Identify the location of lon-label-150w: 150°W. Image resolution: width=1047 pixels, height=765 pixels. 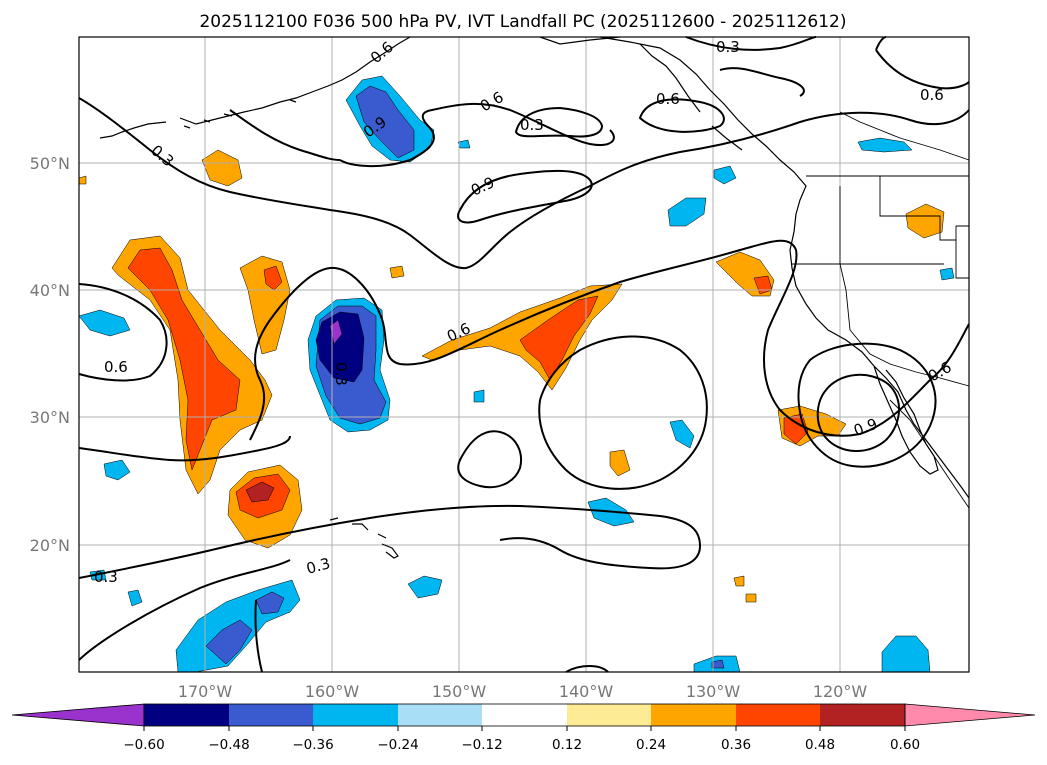
(459, 691).